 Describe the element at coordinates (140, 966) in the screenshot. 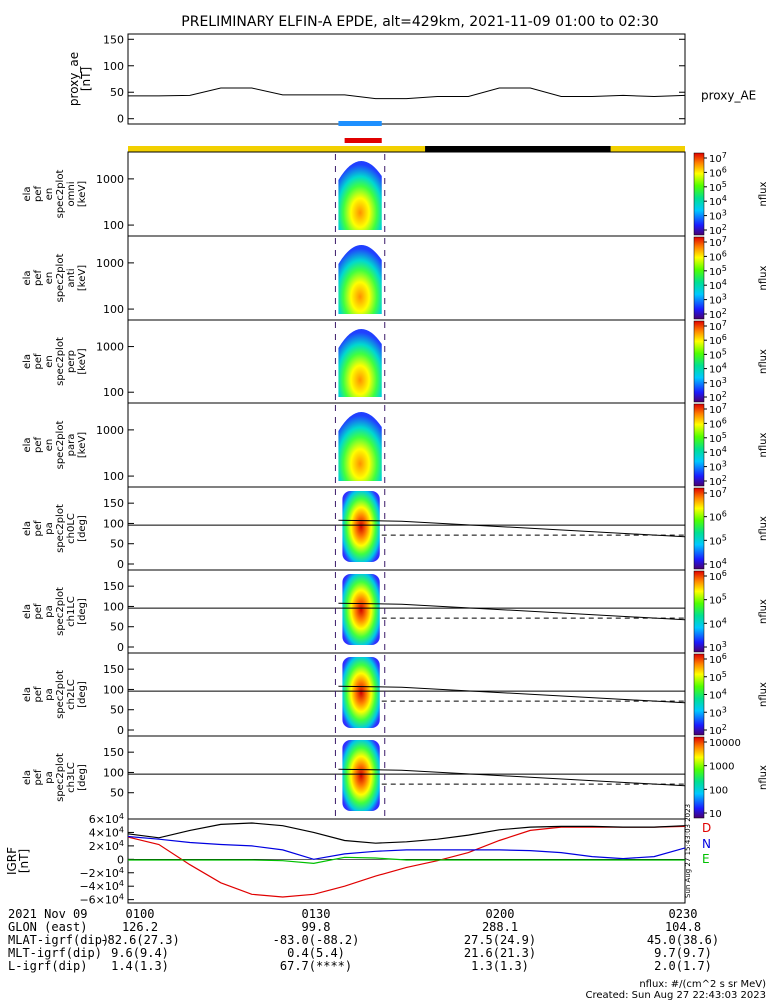

I see `footer-value: 1.4(1.3)` at that location.